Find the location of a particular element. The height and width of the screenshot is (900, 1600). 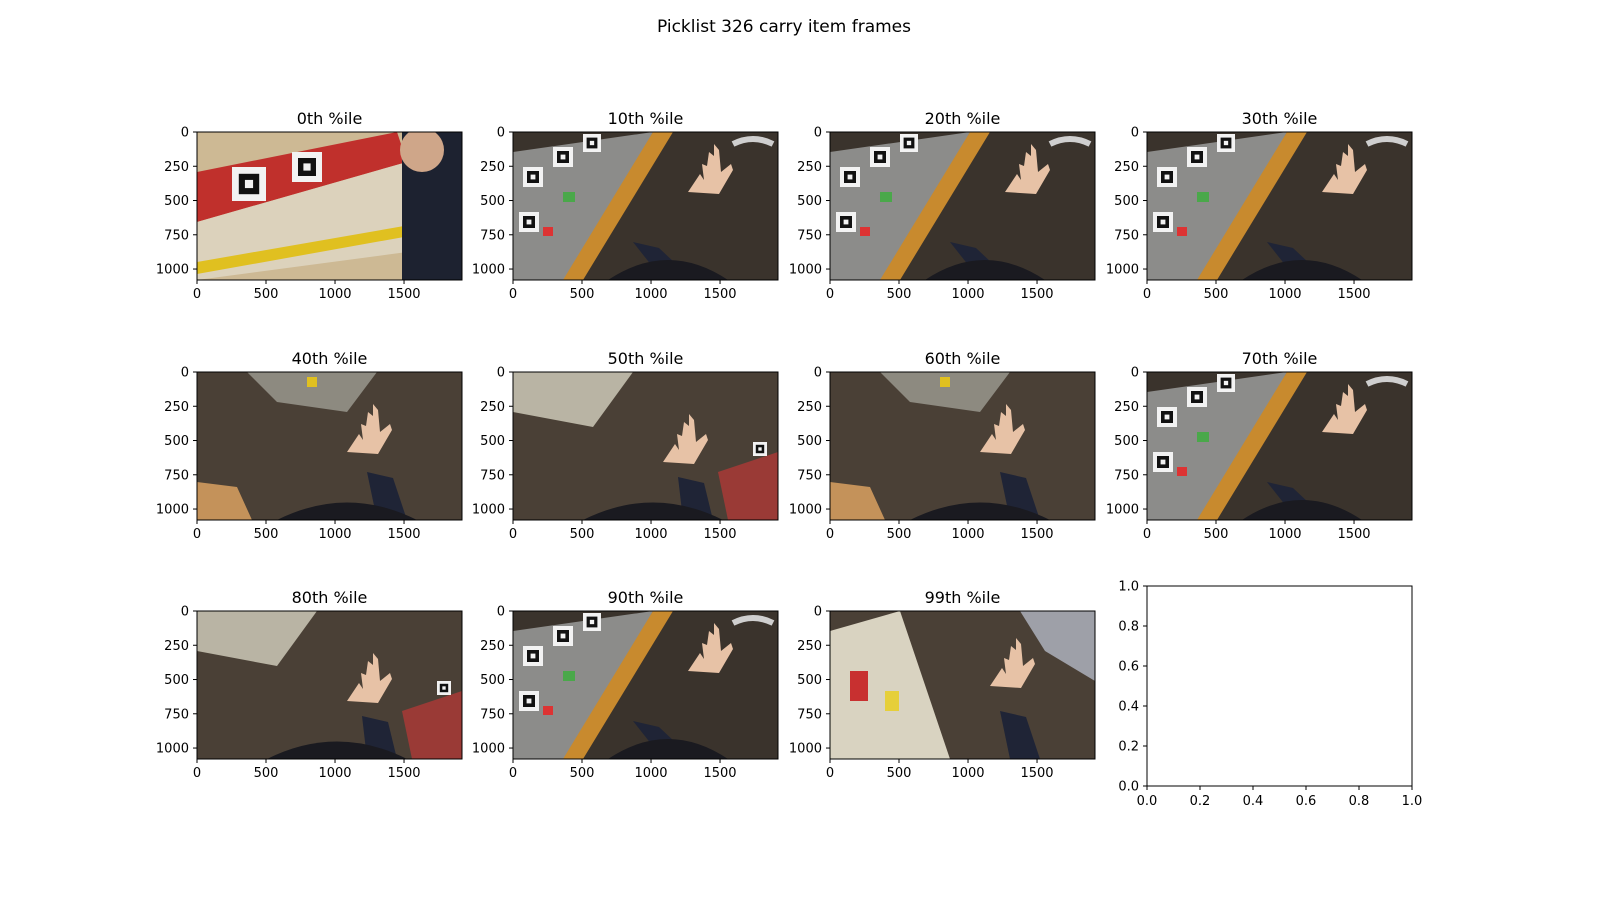

red-chair is located at coordinates (748, 486).